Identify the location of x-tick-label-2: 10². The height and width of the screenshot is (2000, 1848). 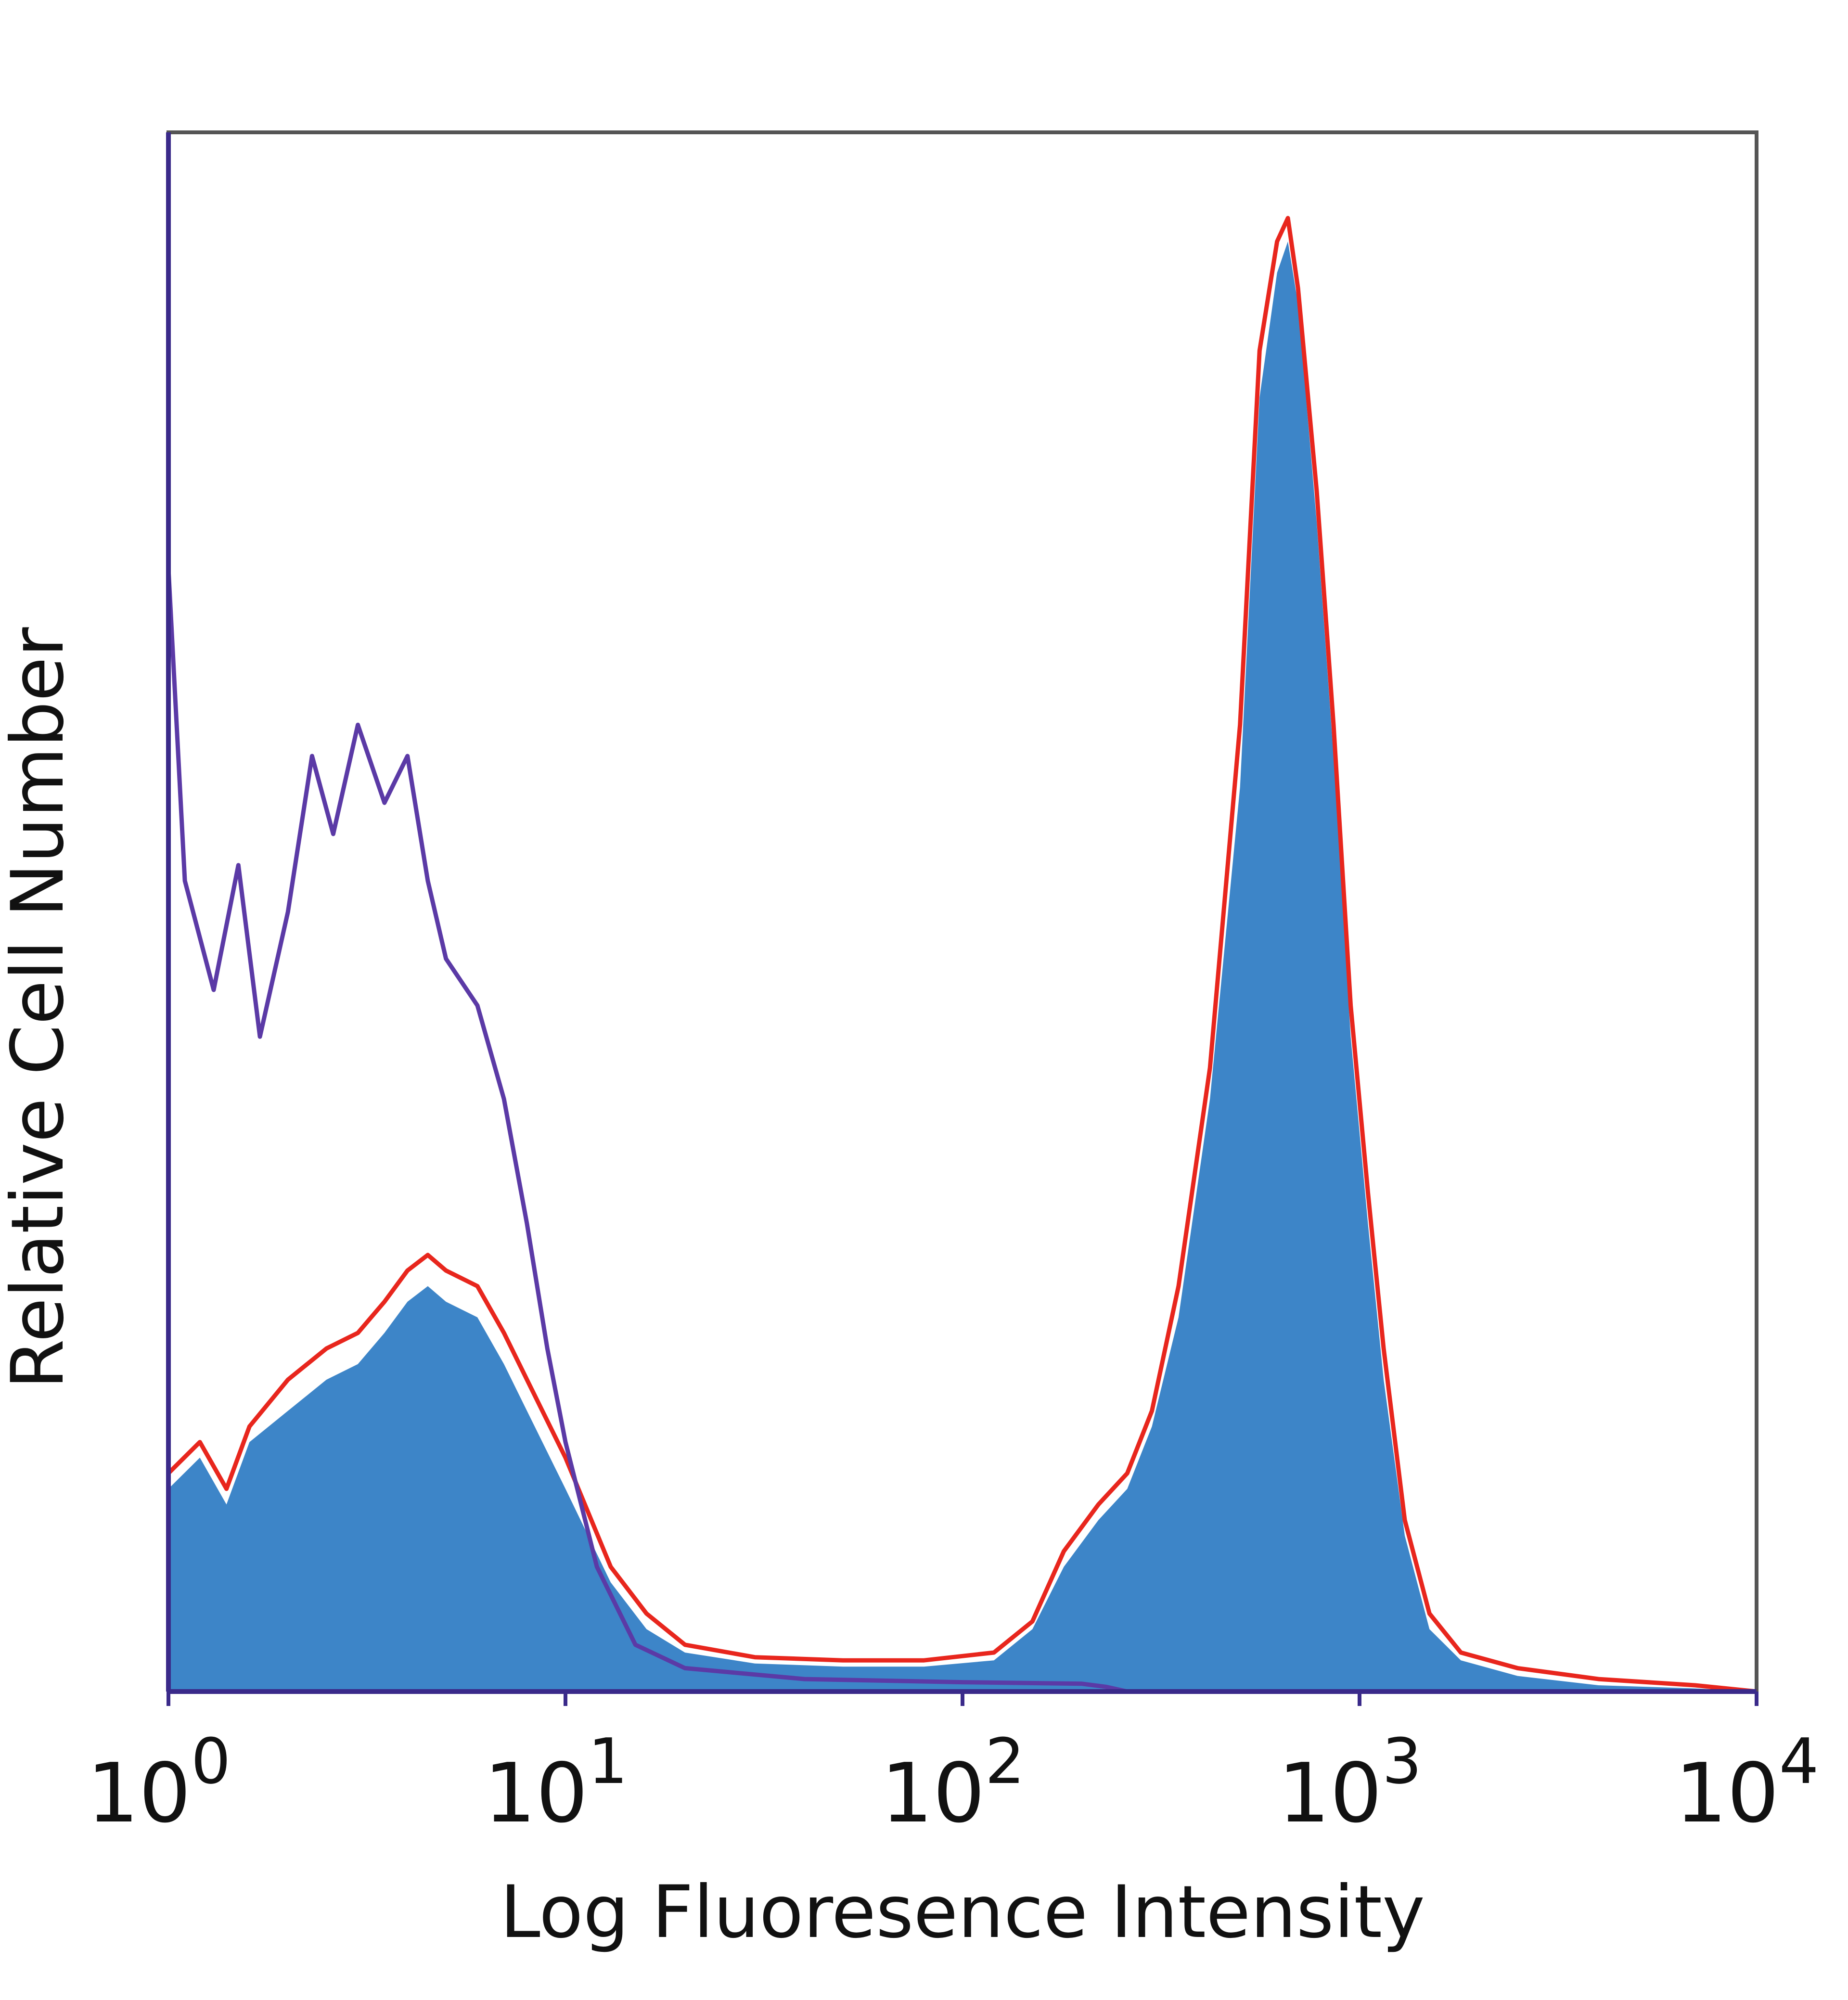
(953, 1783).